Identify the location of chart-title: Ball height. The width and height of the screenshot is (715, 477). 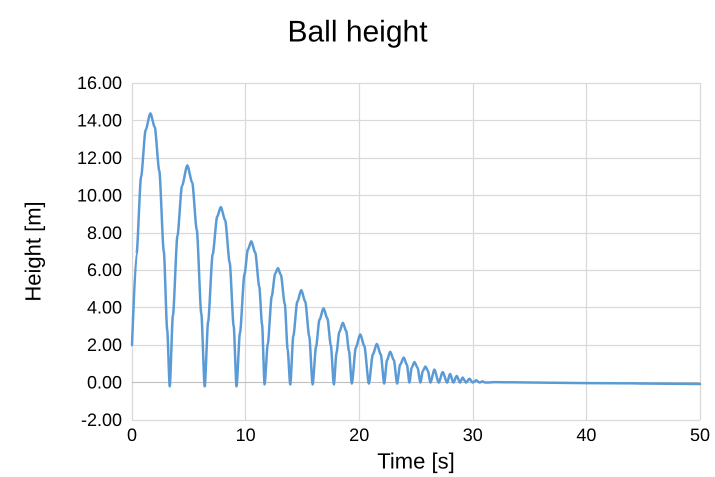
(357, 32).